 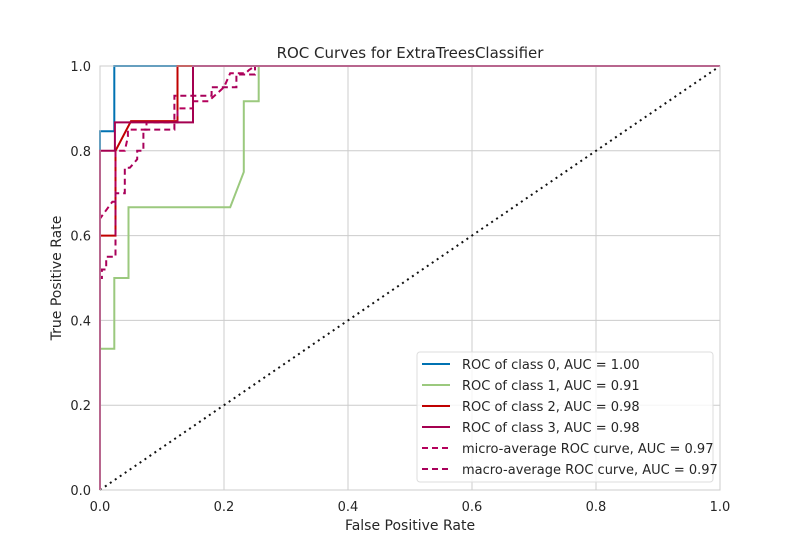 What do you see at coordinates (551, 365) in the screenshot?
I see `legend-entry-label: ROC of class 0, AUC = 1.00` at bounding box center [551, 365].